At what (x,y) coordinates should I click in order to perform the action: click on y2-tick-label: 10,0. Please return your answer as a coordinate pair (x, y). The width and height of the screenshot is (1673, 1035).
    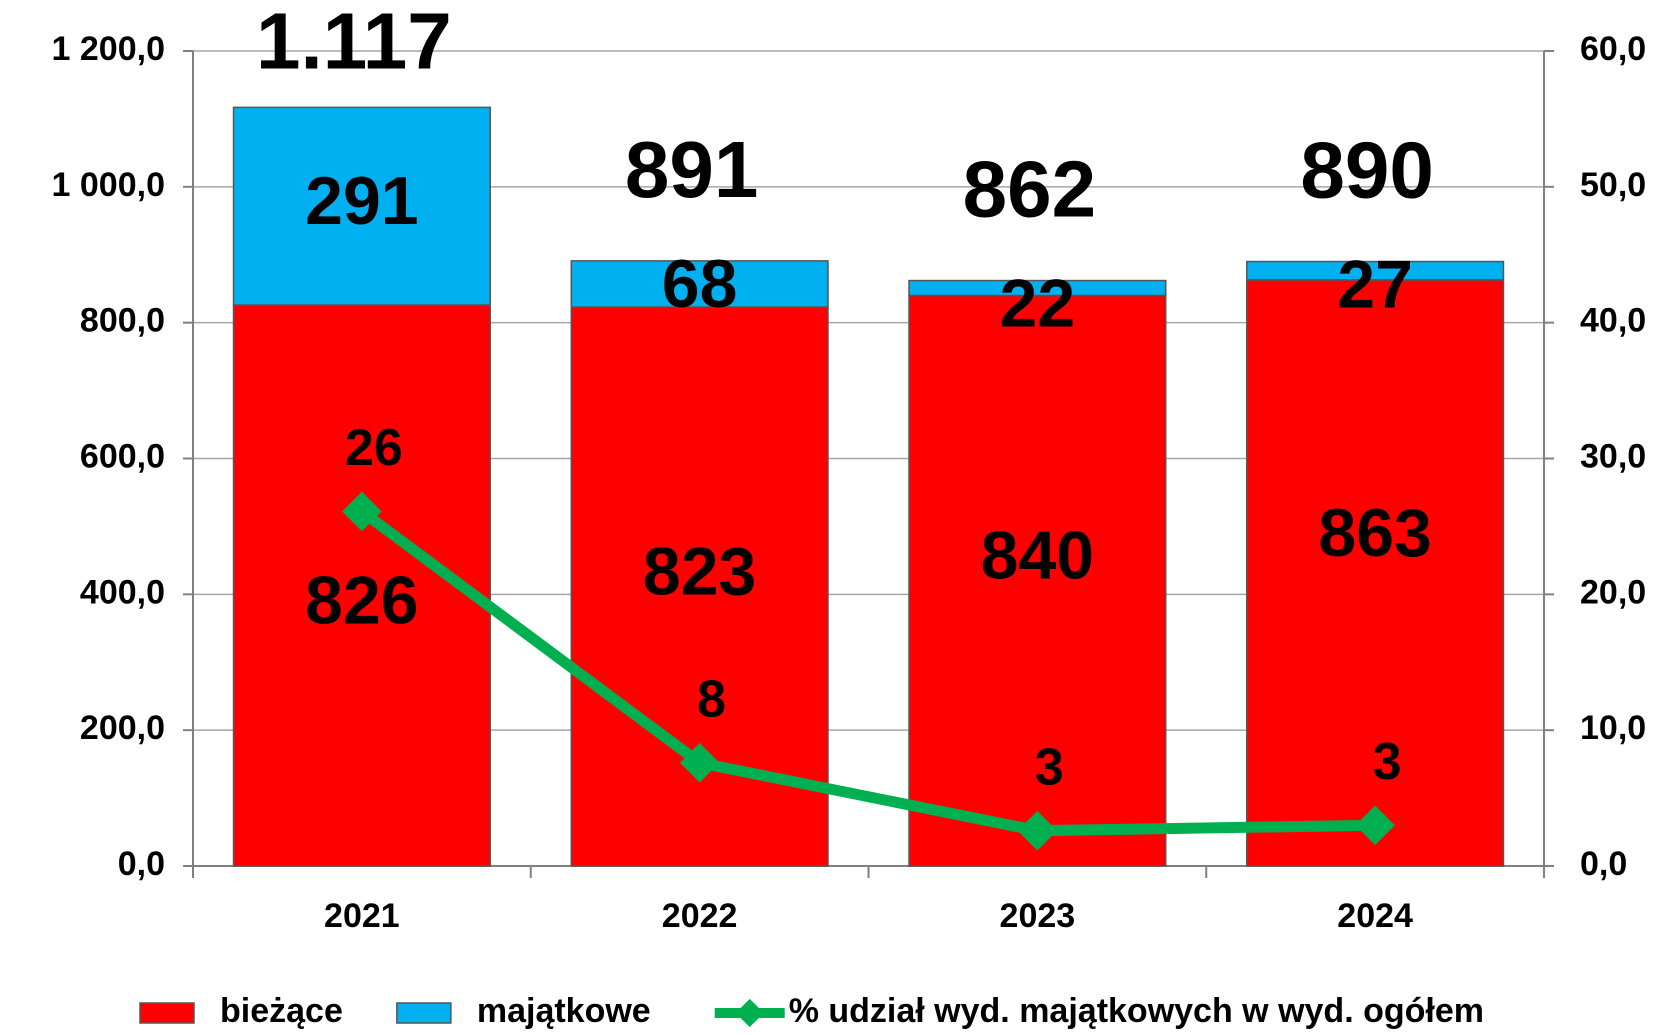
    Looking at the image, I should click on (1613, 728).